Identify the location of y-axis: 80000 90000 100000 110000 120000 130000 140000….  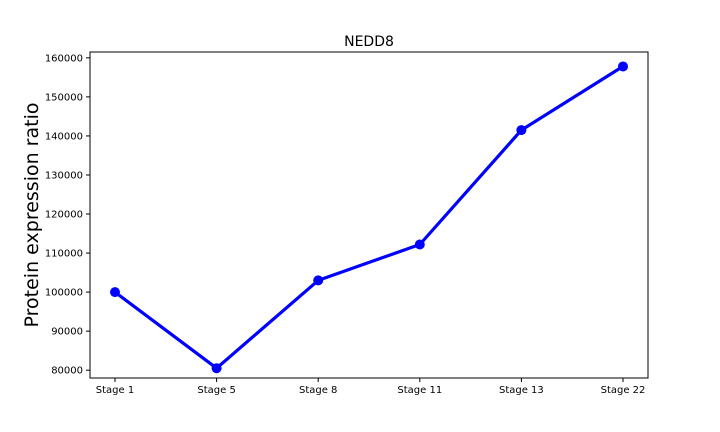
(67, 215).